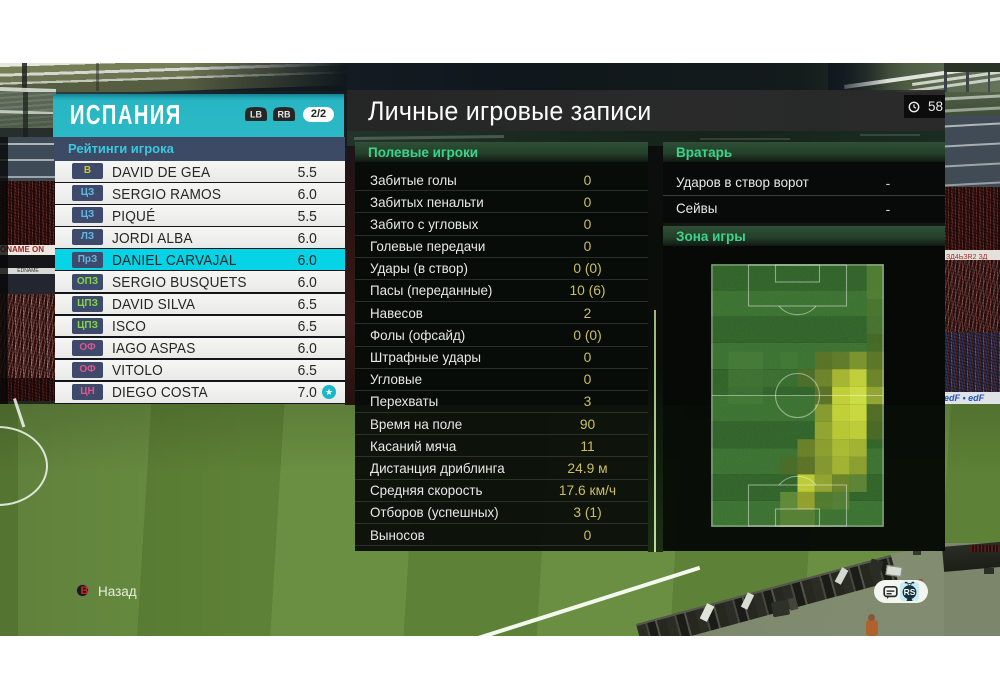  What do you see at coordinates (284, 115) in the screenshot?
I see `svg-text: RB` at bounding box center [284, 115].